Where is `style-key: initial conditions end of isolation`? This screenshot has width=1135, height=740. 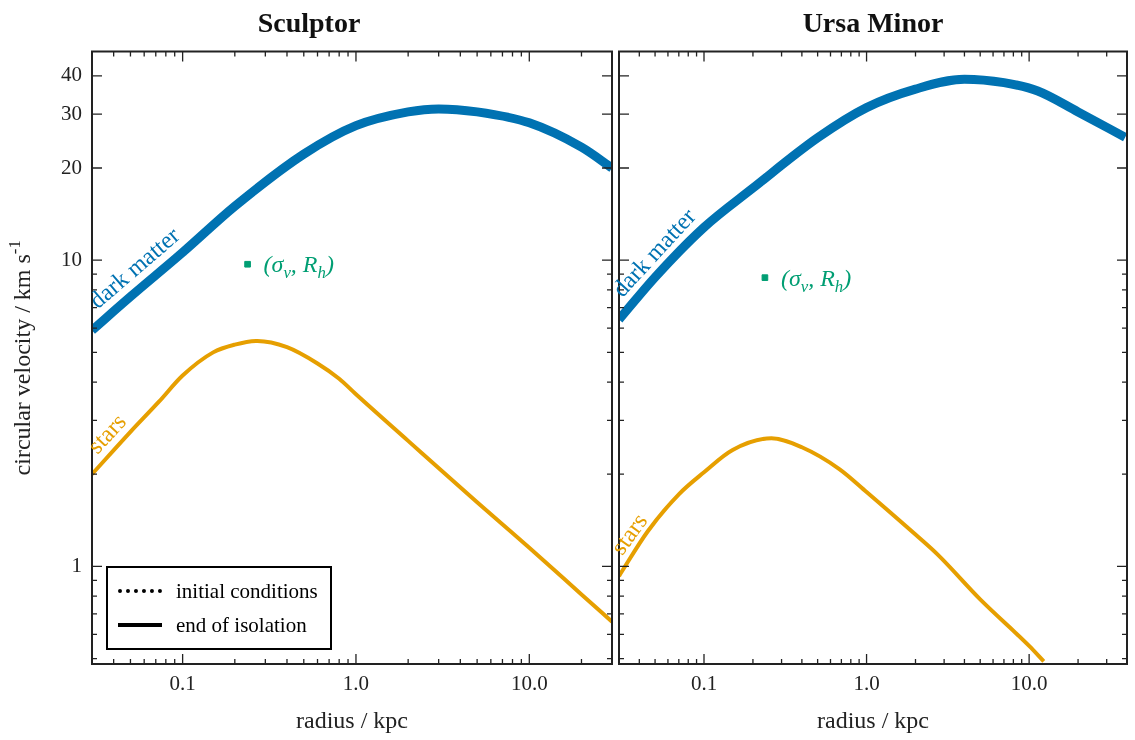 style-key: initial conditions end of isolation is located at coordinates (219, 608).